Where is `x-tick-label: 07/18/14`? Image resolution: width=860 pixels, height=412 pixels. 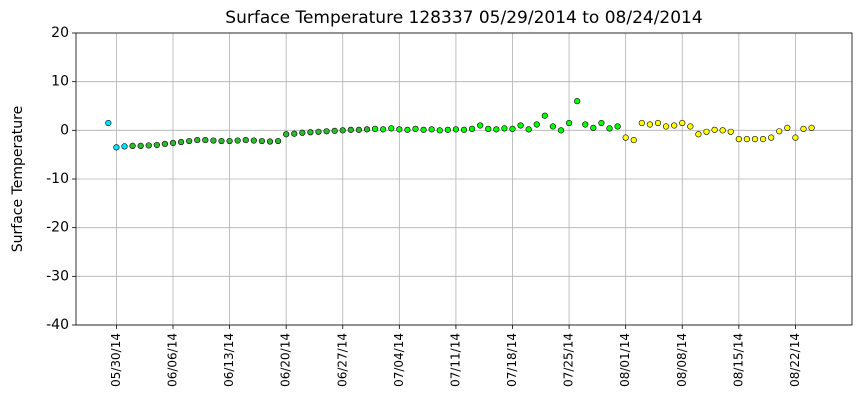 x-tick-label: 07/18/14 is located at coordinates (512, 360).